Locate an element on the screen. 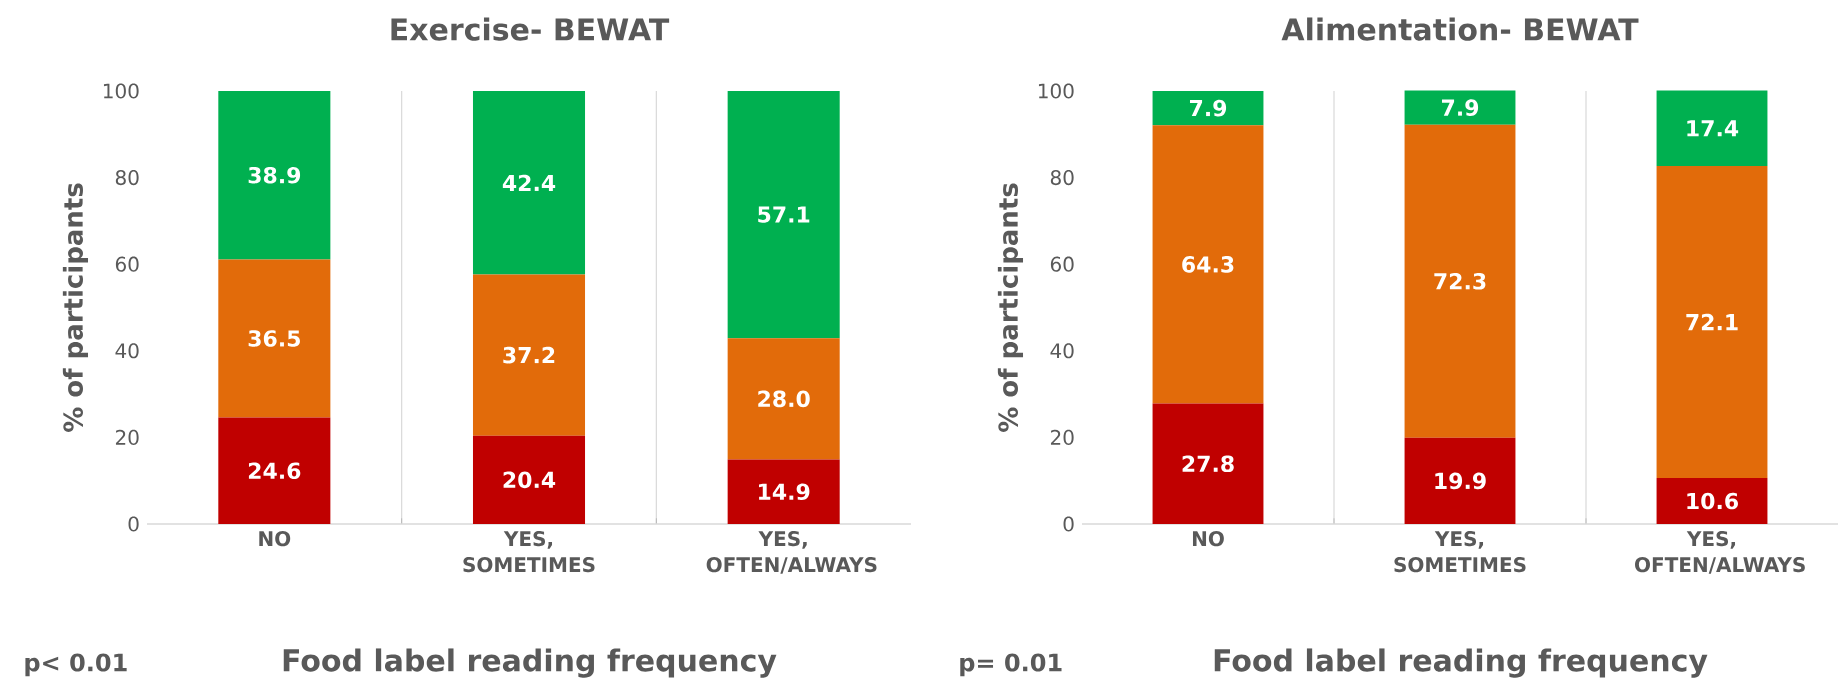  data-label: 19.9 is located at coordinates (1460, 481).